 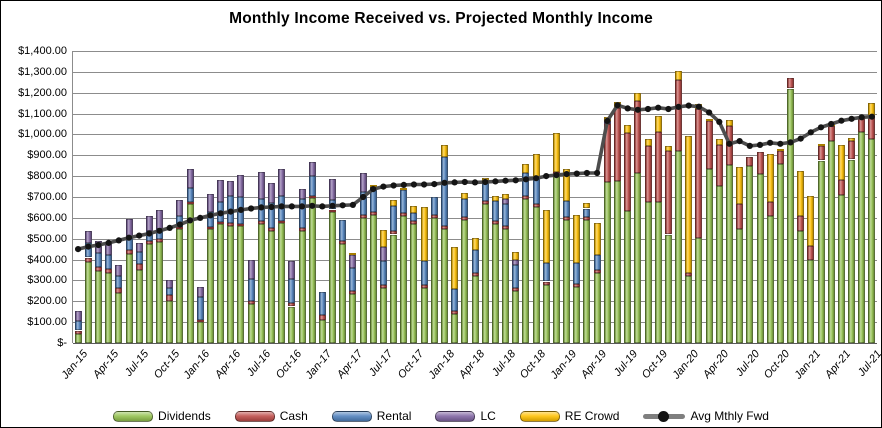 I want to click on y-axis-label: $1,000.00, so click(x=42, y=134).